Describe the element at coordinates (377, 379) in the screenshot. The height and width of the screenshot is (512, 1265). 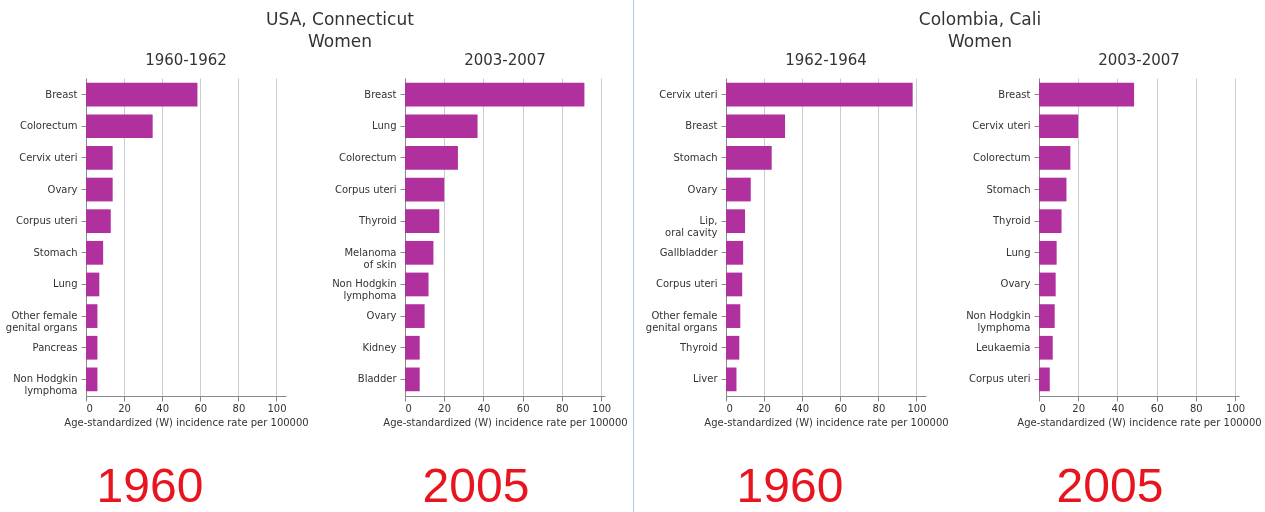
I see `y-tick-label: Bladder` at that location.